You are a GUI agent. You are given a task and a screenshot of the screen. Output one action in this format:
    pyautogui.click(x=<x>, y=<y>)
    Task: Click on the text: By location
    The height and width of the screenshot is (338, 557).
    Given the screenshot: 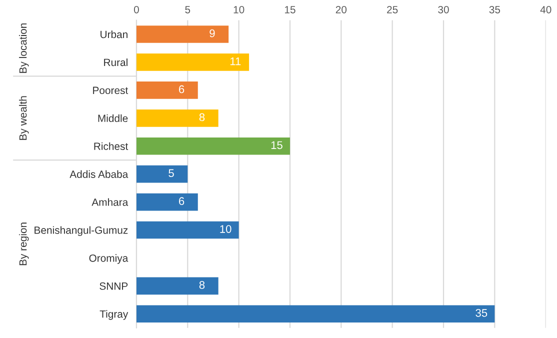 What is the action you would take?
    pyautogui.click(x=24, y=48)
    